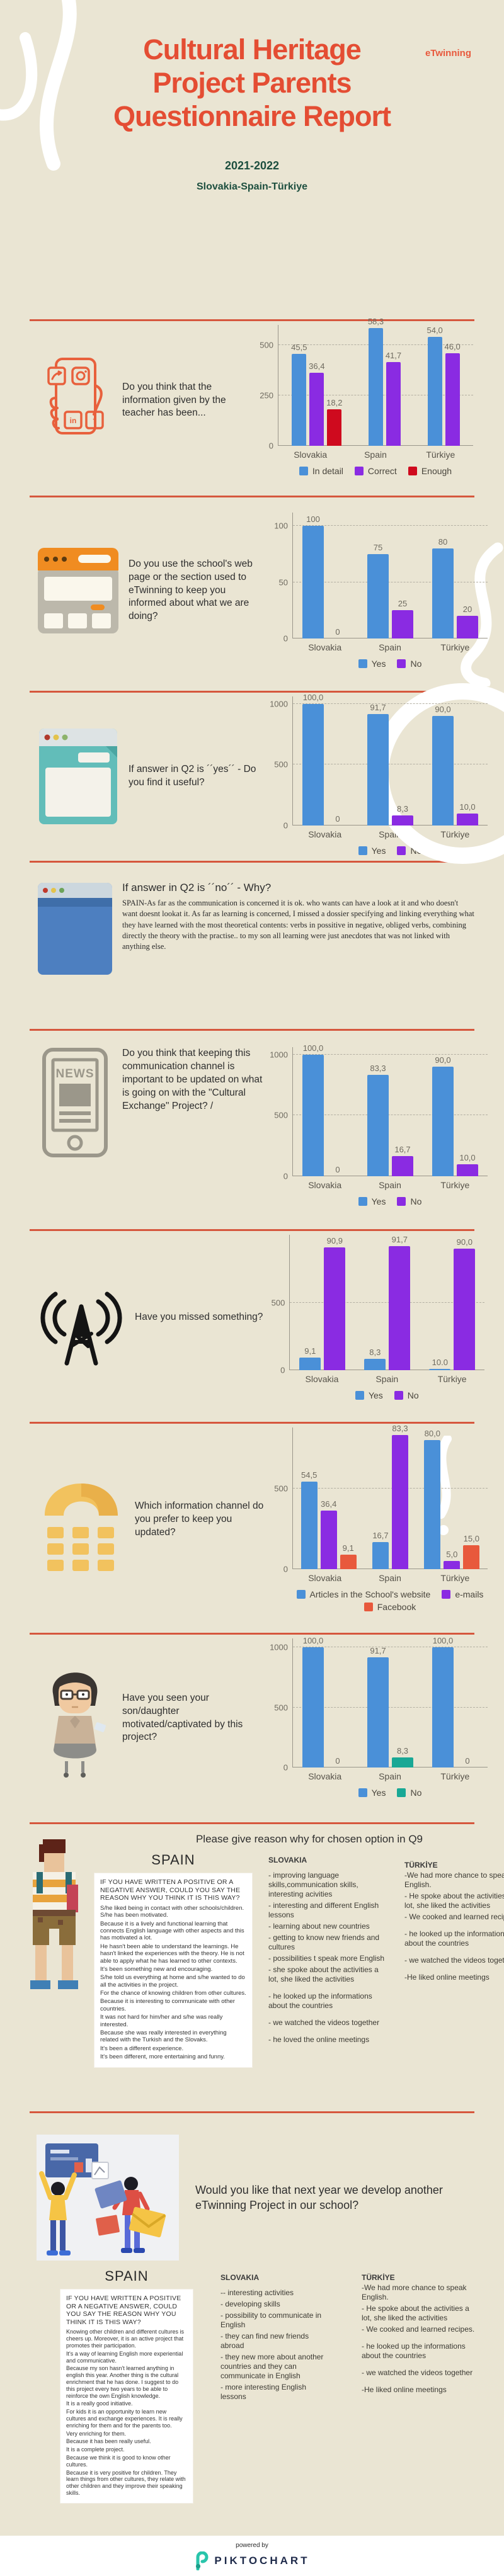 Image resolution: width=504 pixels, height=2576 pixels. I want to click on broadcast-antenna-icon, so click(81, 1328).